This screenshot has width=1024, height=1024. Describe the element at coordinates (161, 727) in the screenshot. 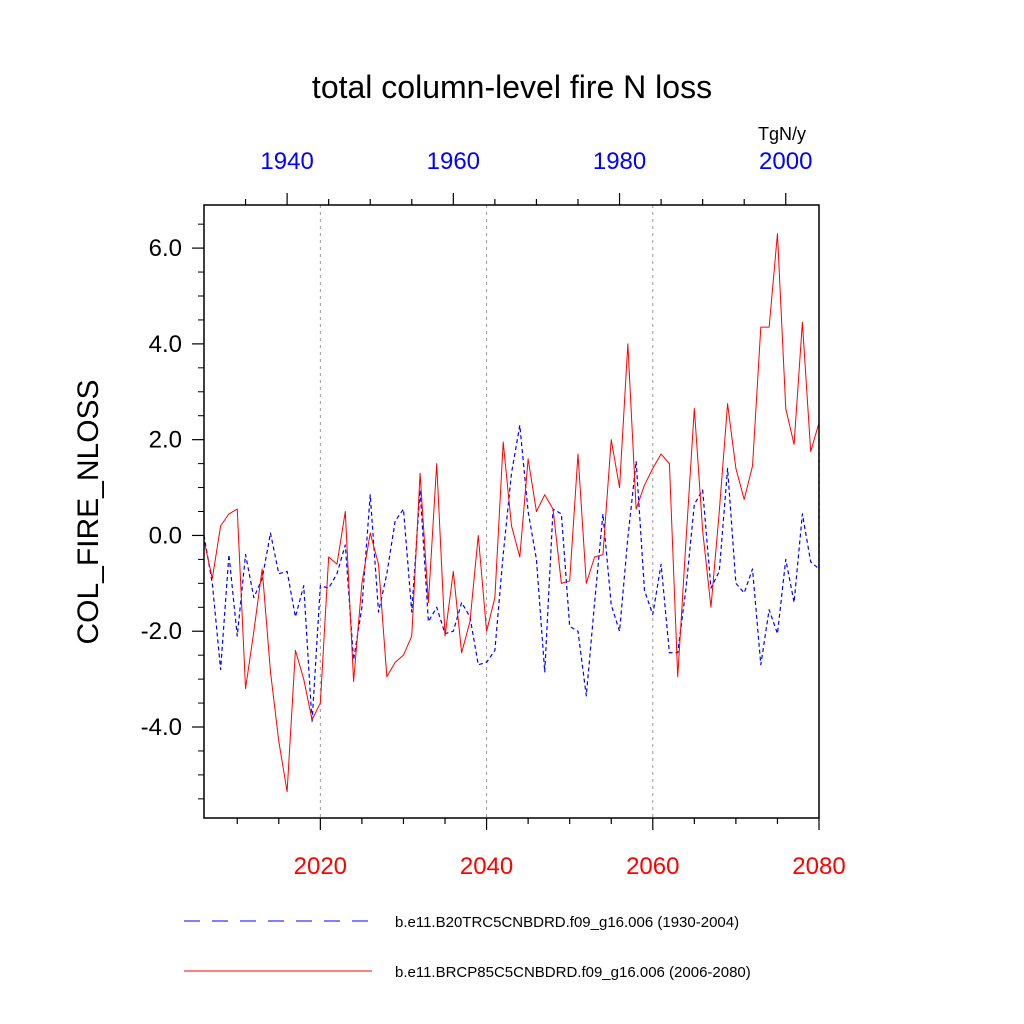

I see `y-tick-label: -4.0` at that location.